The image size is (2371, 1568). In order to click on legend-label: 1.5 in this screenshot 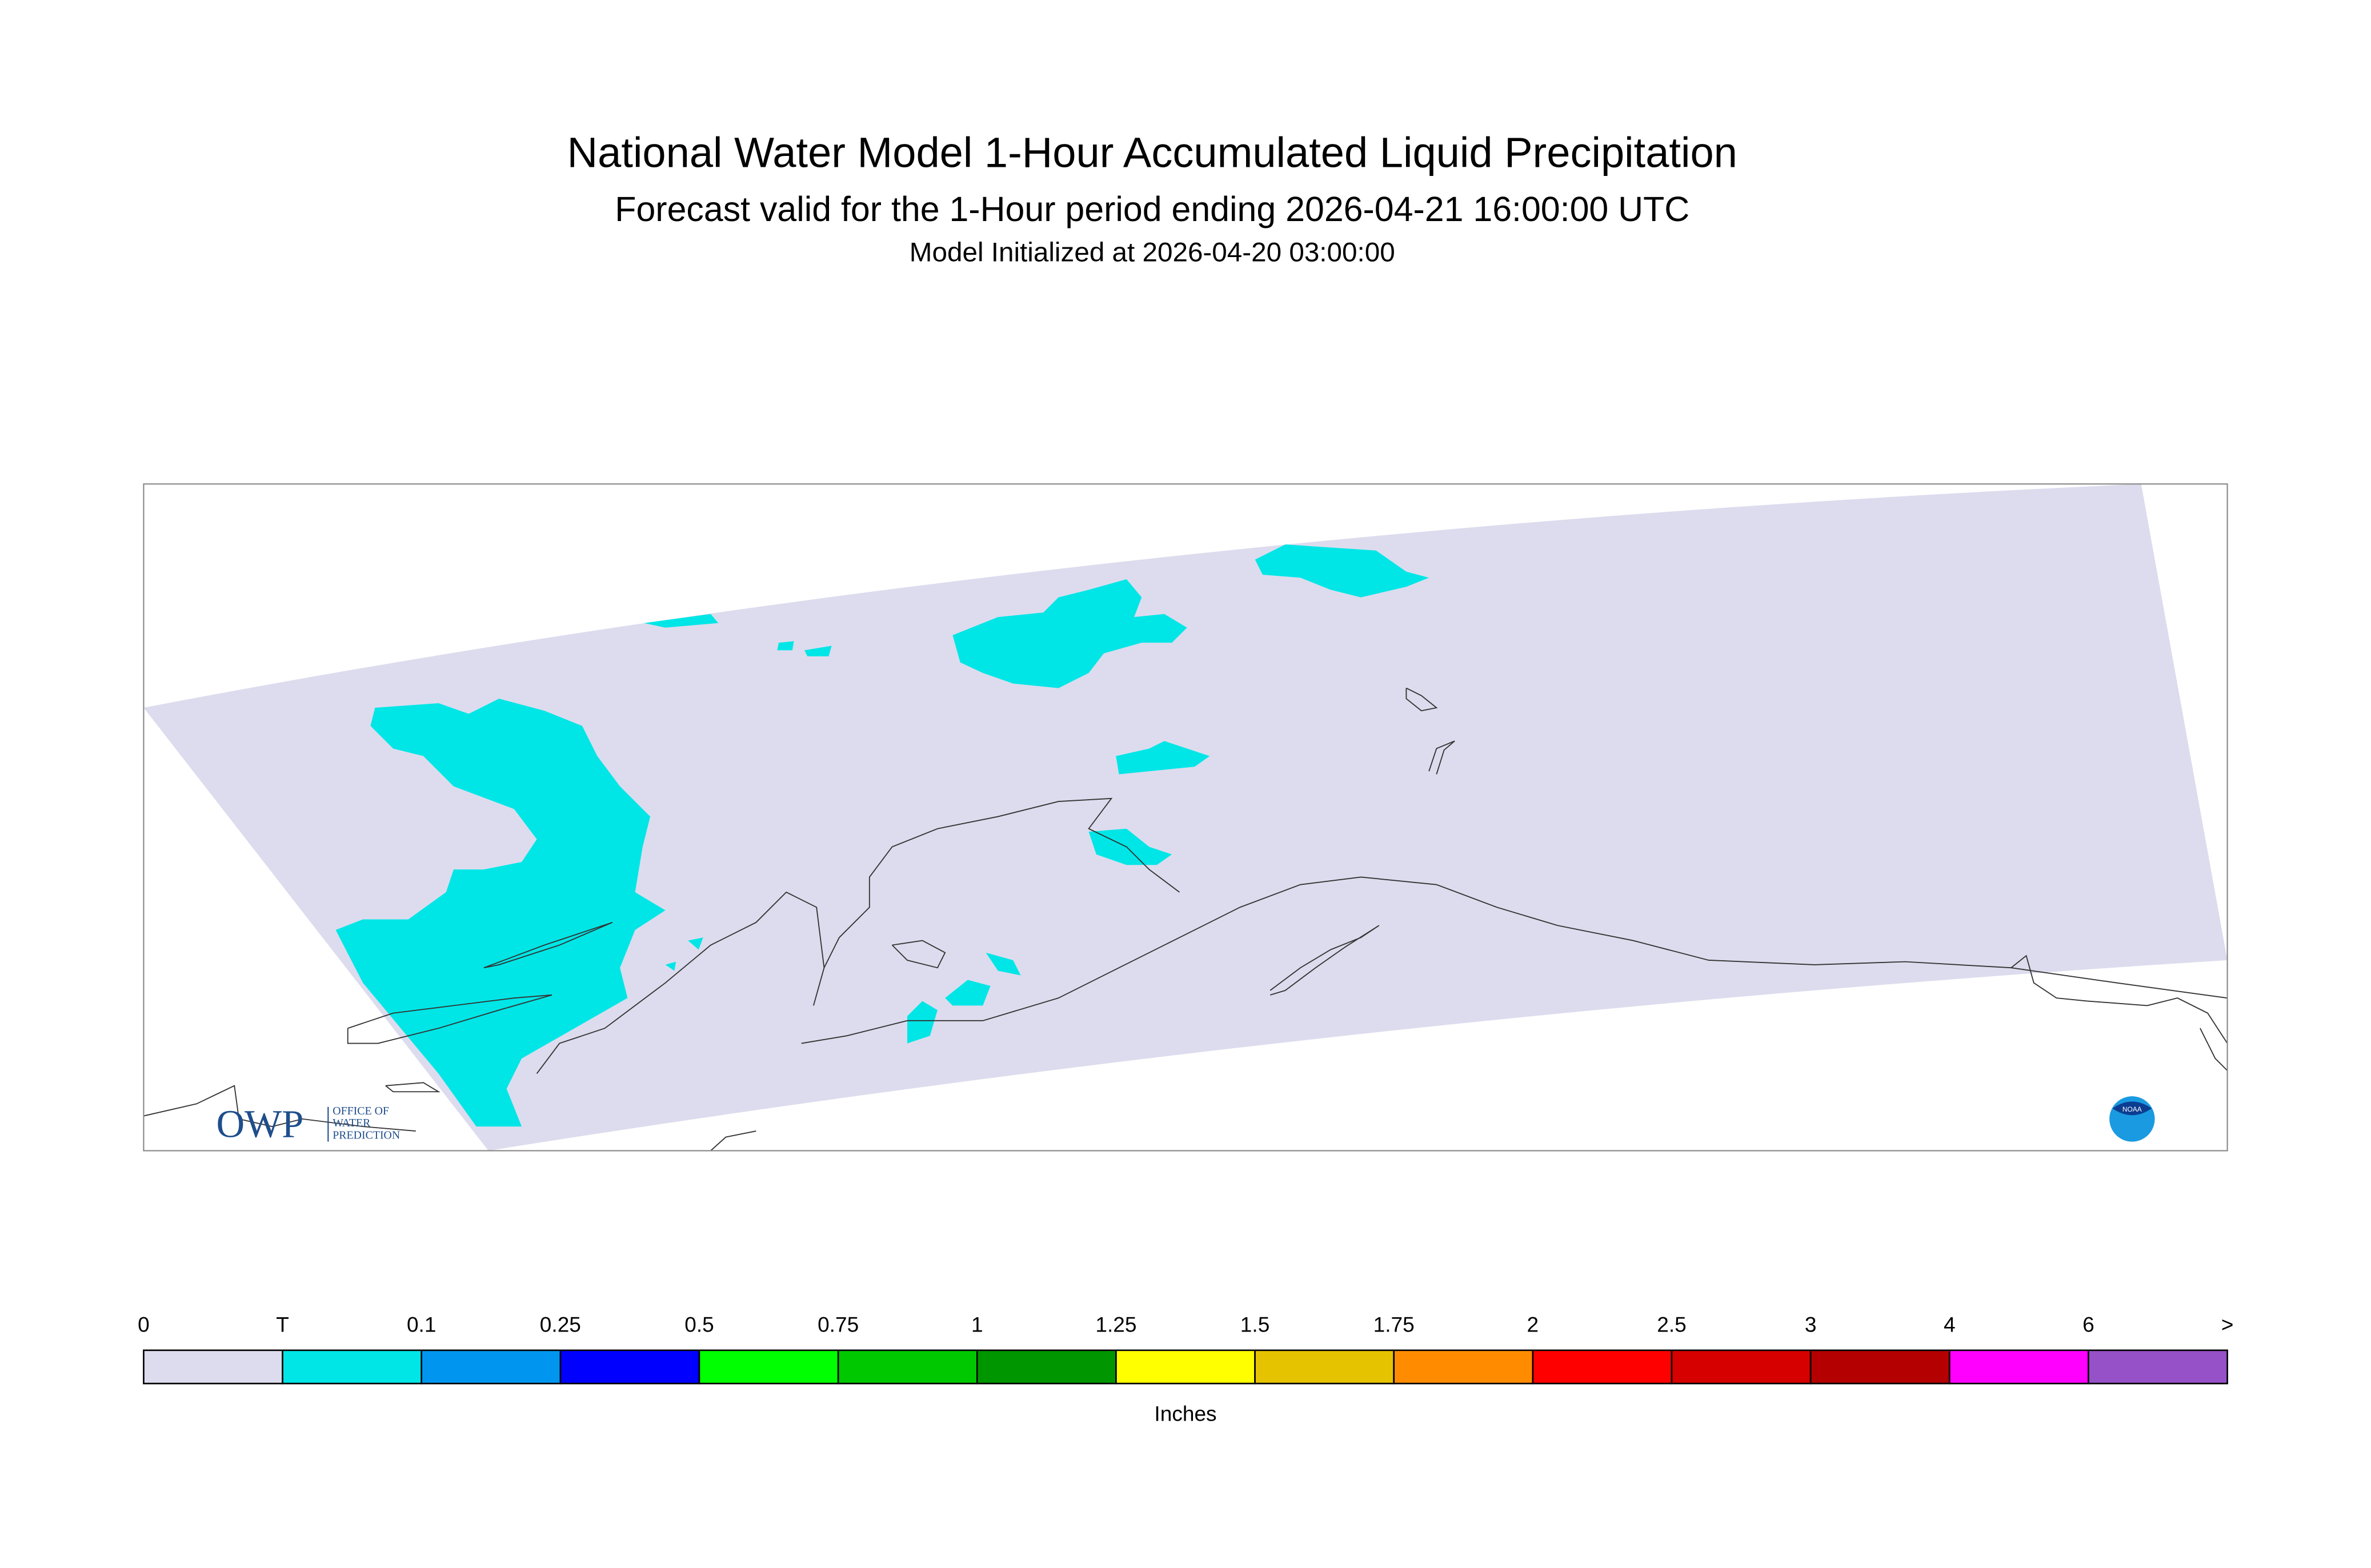, I will do `click(1255, 1324)`.